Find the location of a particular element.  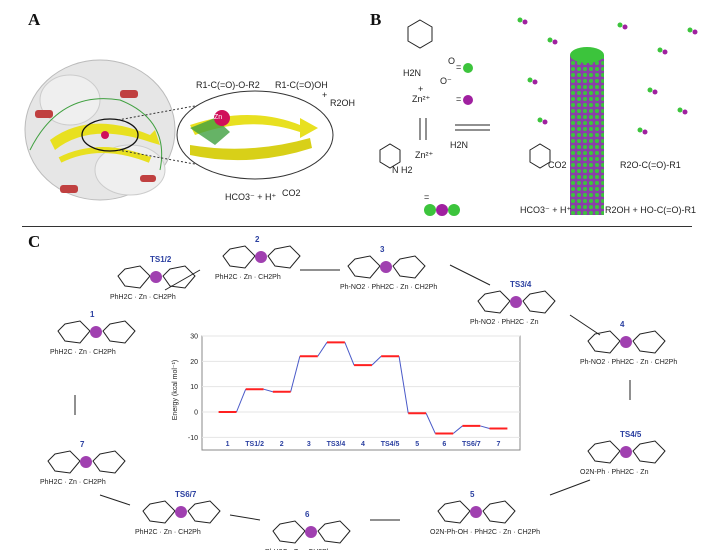

y-tick-label: 0 is located at coordinates (196, 413).